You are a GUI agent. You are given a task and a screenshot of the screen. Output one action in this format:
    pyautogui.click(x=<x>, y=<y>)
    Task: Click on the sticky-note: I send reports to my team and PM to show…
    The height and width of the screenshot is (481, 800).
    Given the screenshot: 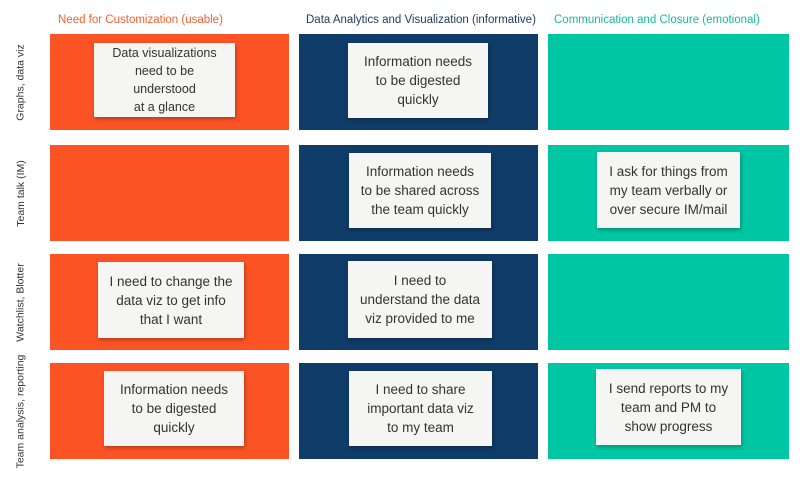 What is the action you would take?
    pyautogui.click(x=668, y=407)
    